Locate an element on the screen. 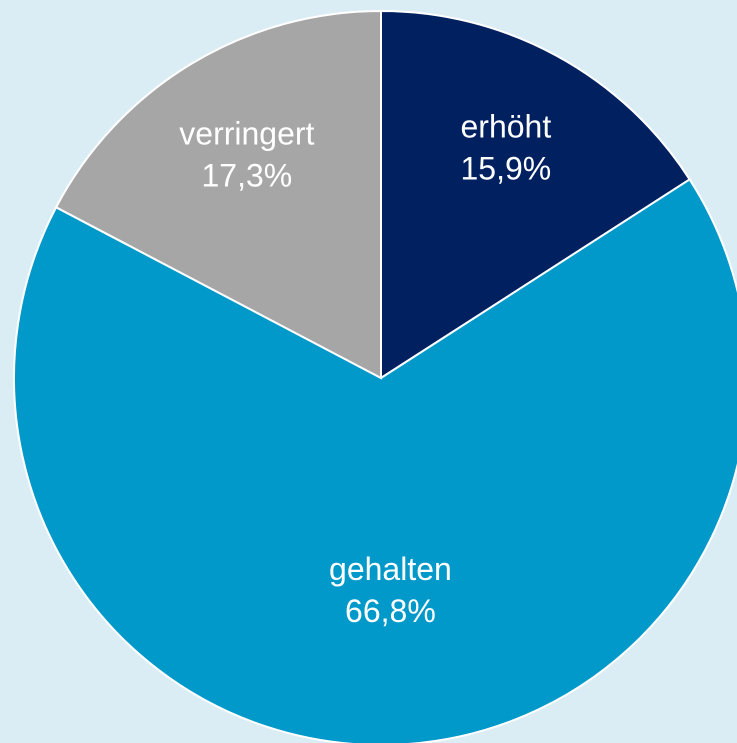 The height and width of the screenshot is (743, 737). slice-value-label: 17,3% is located at coordinates (247, 175).